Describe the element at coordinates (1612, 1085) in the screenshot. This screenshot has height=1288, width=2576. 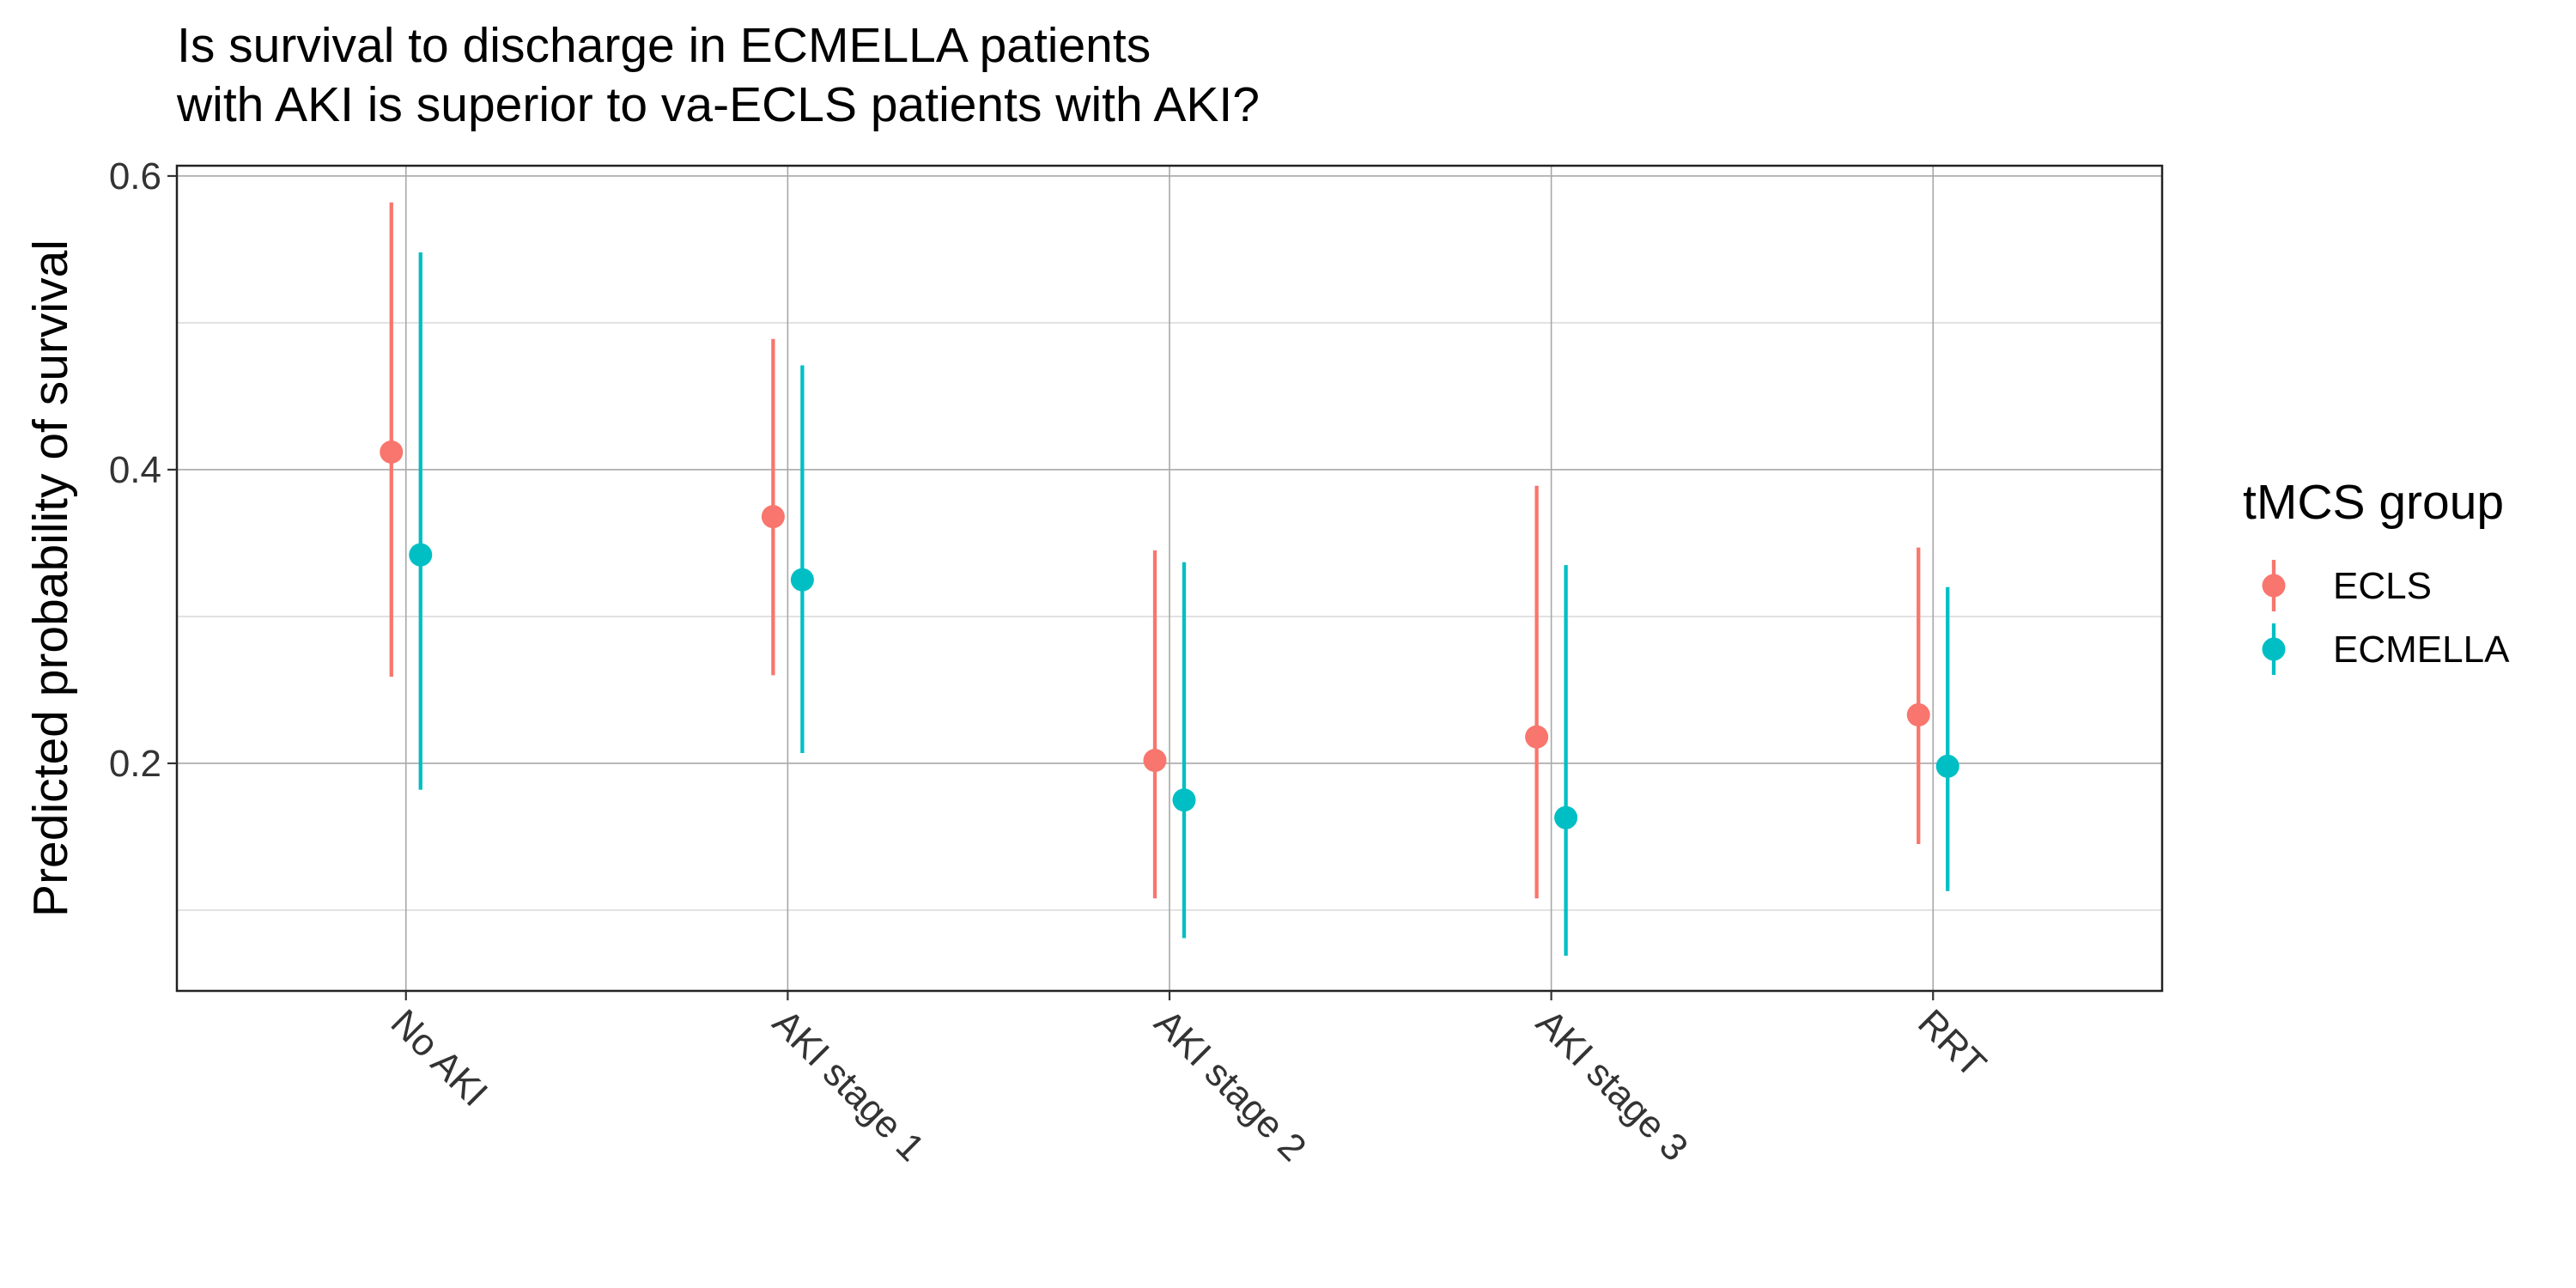
I see `x-tick-label: AKI stage 3` at that location.